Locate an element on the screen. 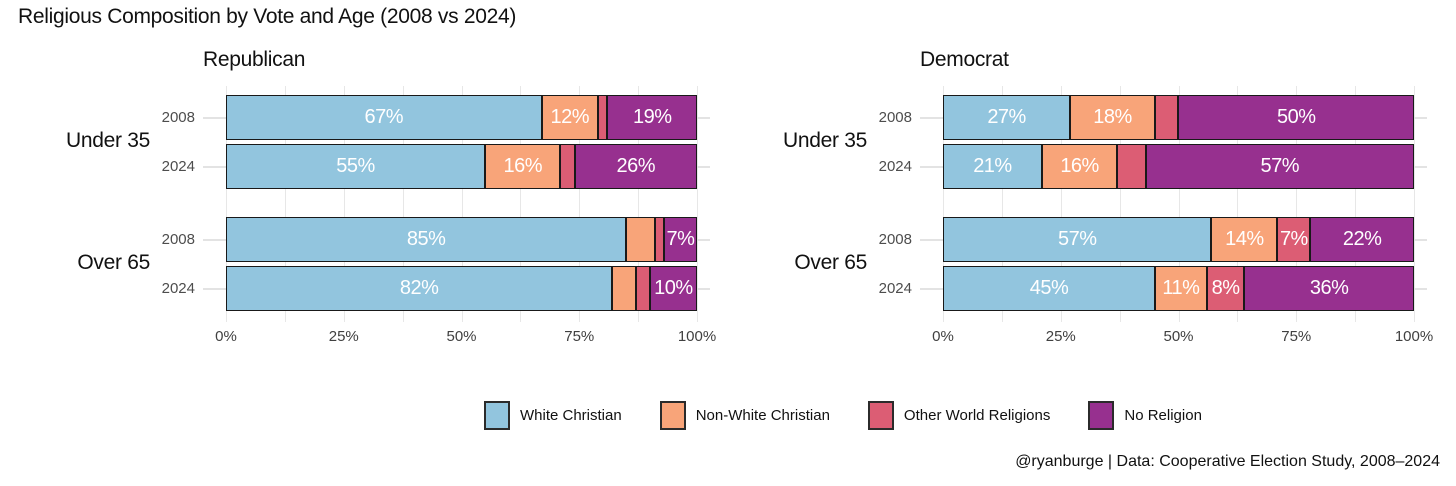 The width and height of the screenshot is (1456, 486). bar-value-label: 55% is located at coordinates (355, 166).